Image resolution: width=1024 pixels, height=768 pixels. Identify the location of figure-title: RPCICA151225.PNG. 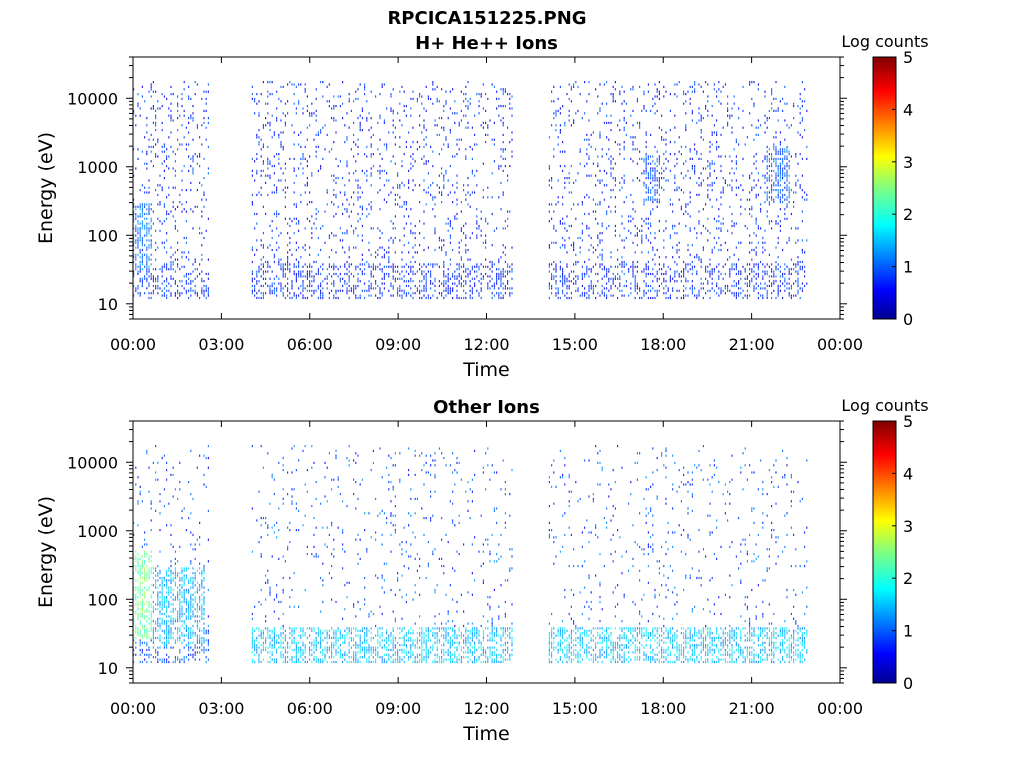
(486, 18).